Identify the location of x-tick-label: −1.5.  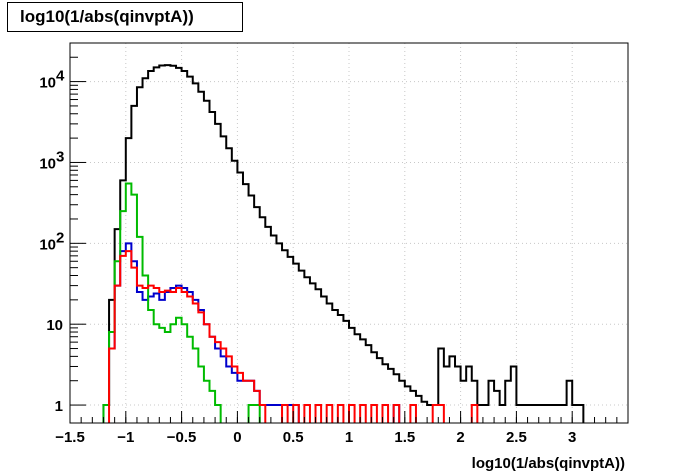
(70, 437).